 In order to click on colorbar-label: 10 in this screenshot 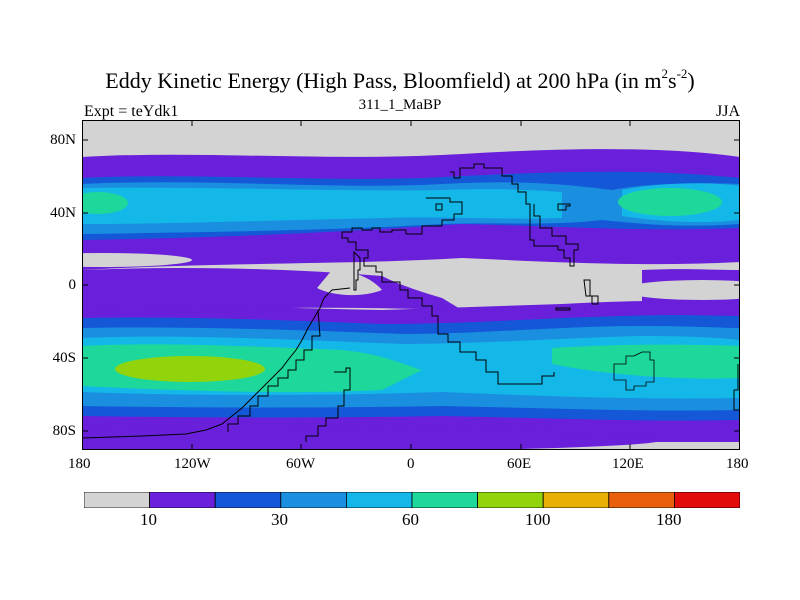, I will do `click(148, 519)`.